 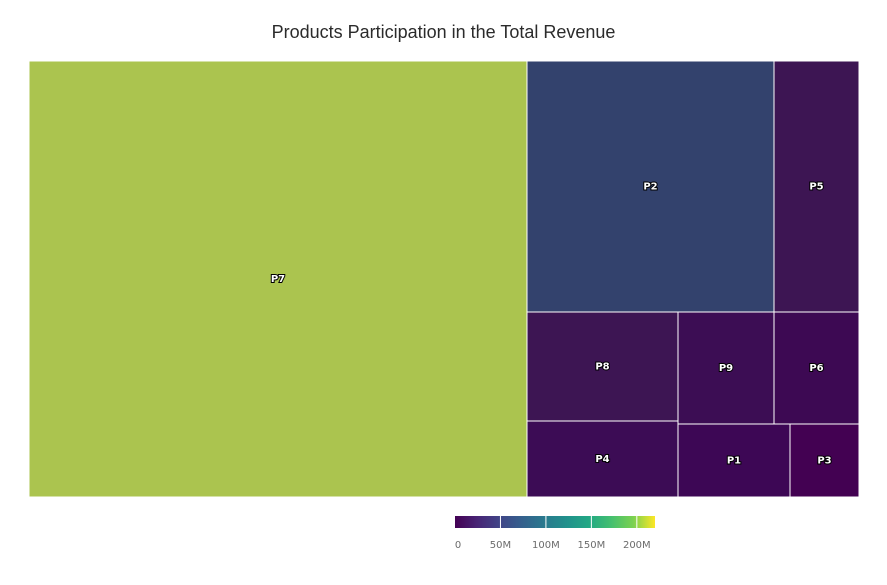 I want to click on tile-p3, so click(x=824, y=460).